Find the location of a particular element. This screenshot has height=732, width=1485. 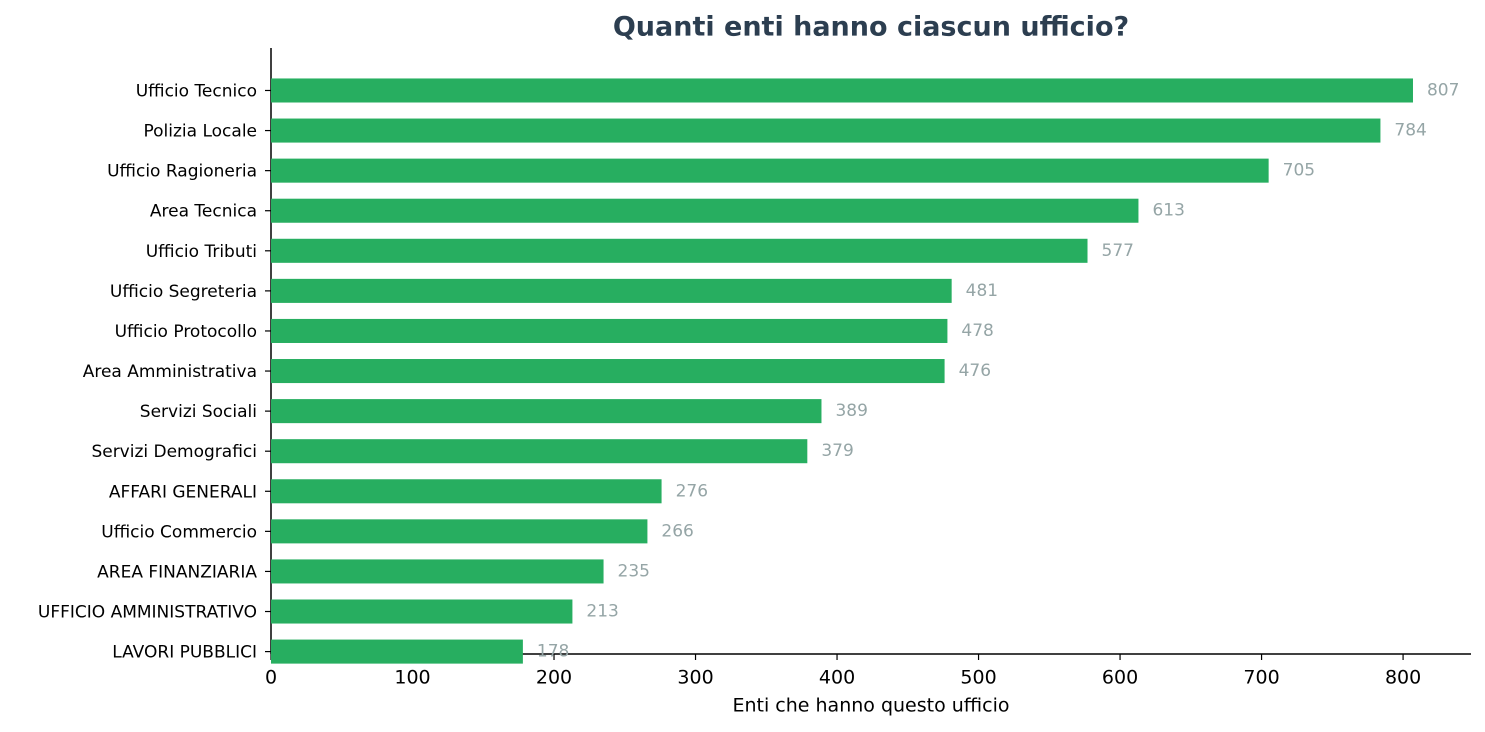

y-tick-label: Ufficio Commercio is located at coordinates (179, 532).